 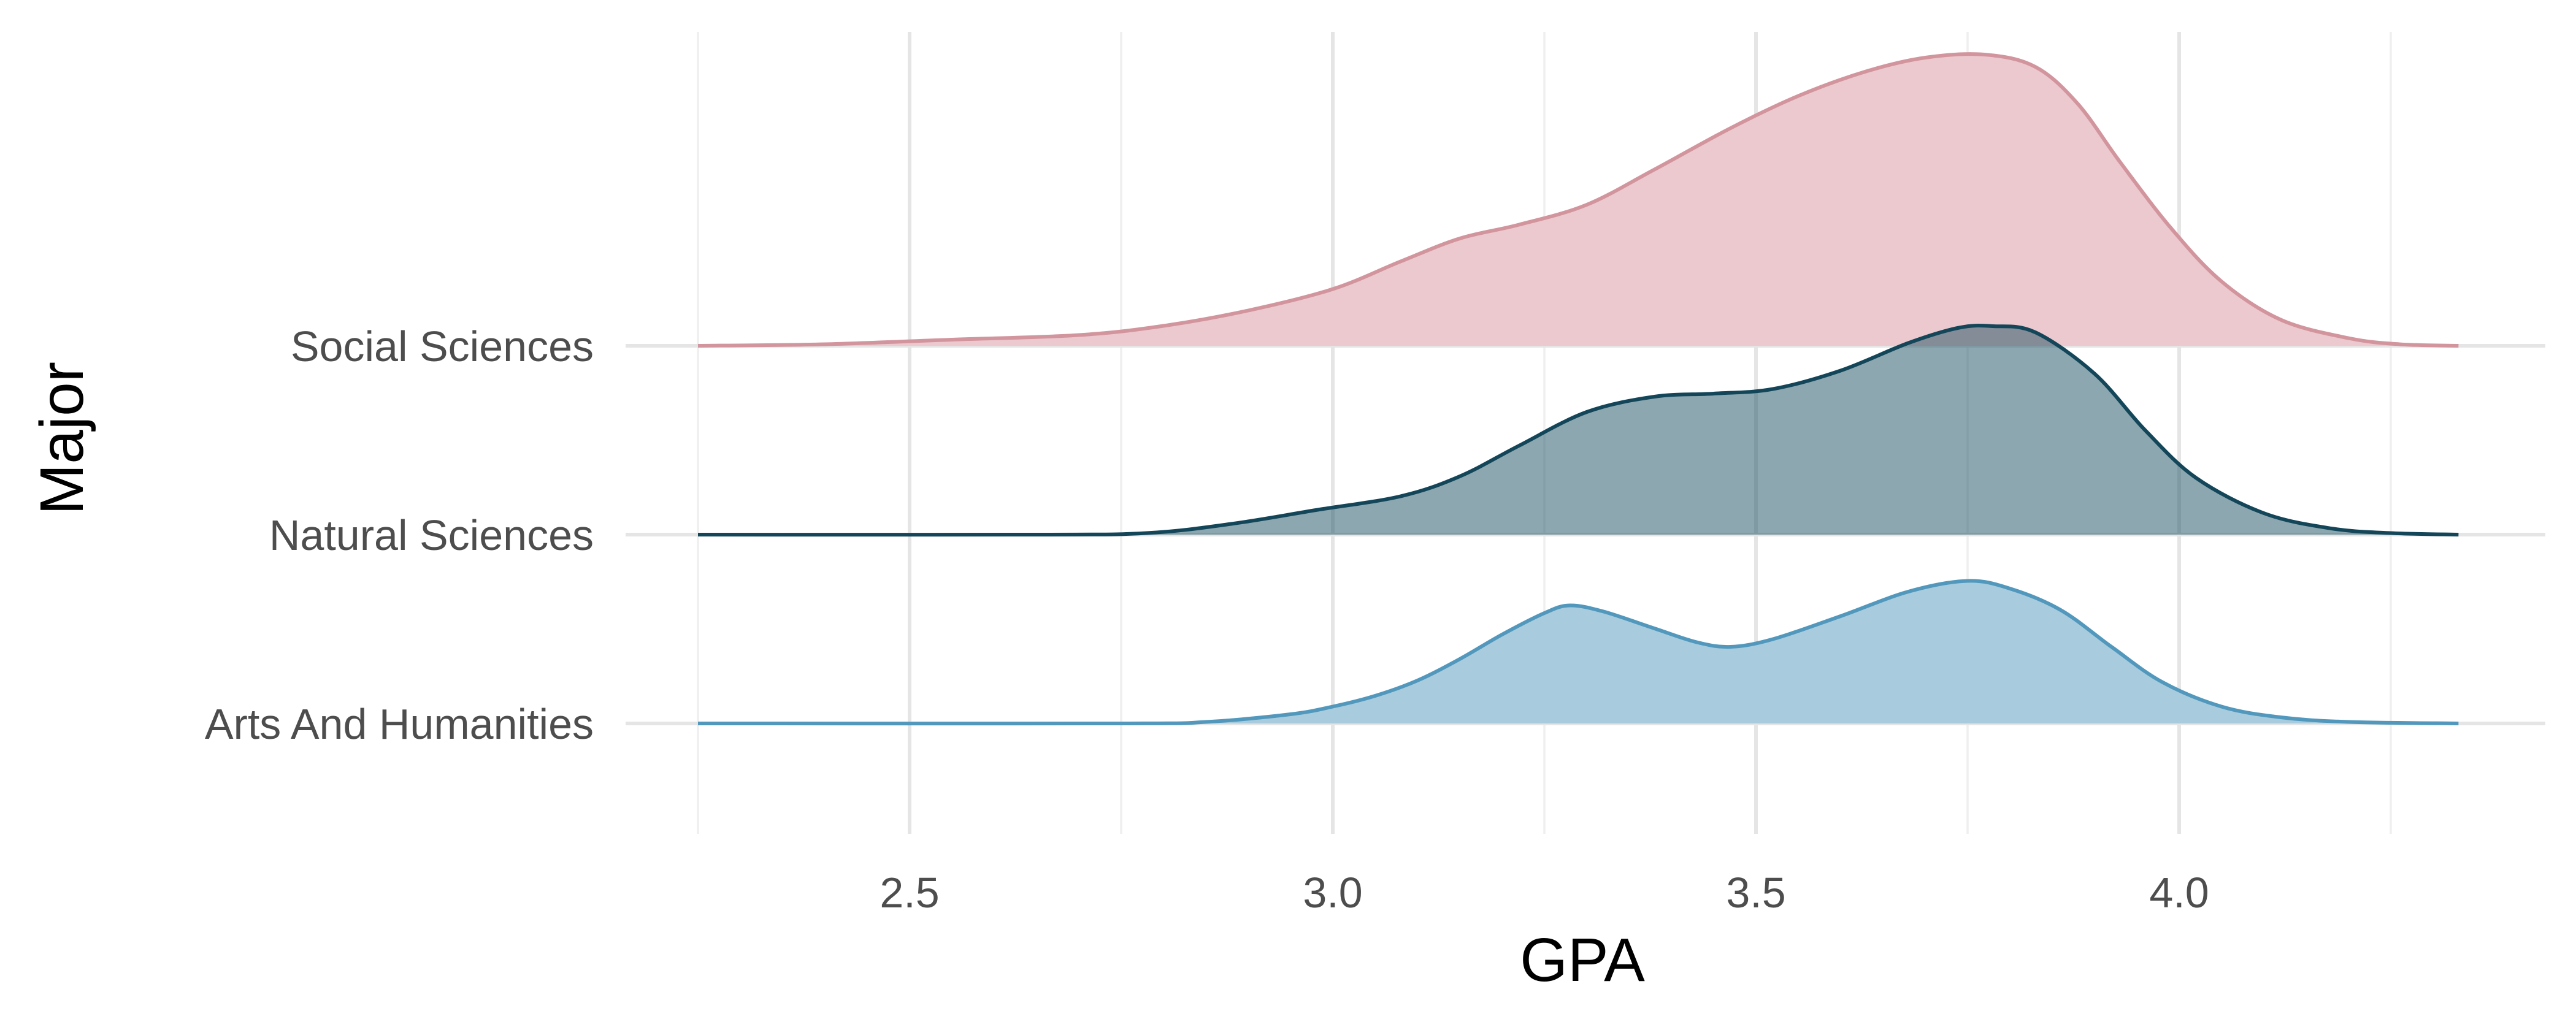 I want to click on y-tick-label-arts-and-humanities: Arts And Humanities, so click(x=399, y=724).